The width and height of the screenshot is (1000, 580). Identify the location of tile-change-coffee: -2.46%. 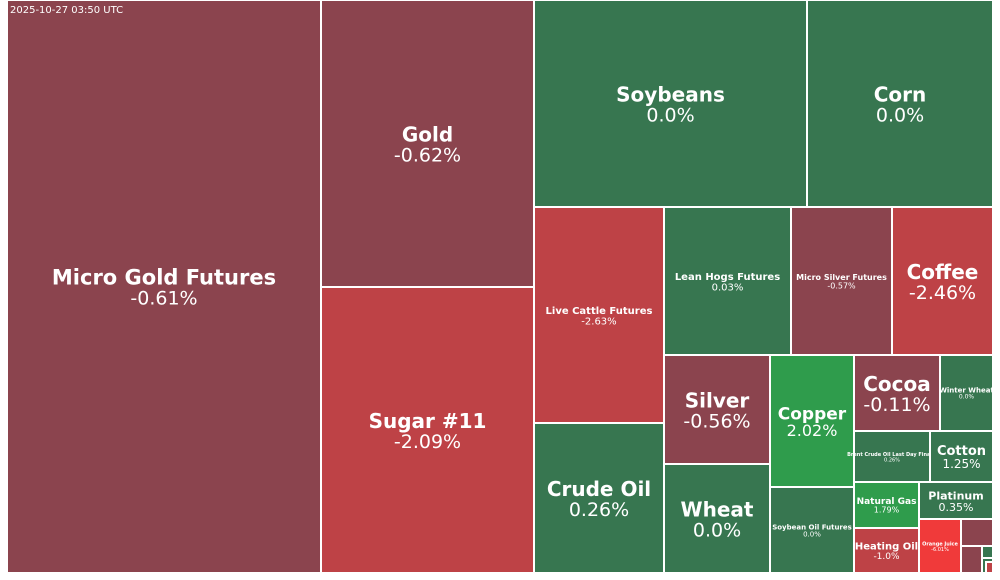
(942, 293).